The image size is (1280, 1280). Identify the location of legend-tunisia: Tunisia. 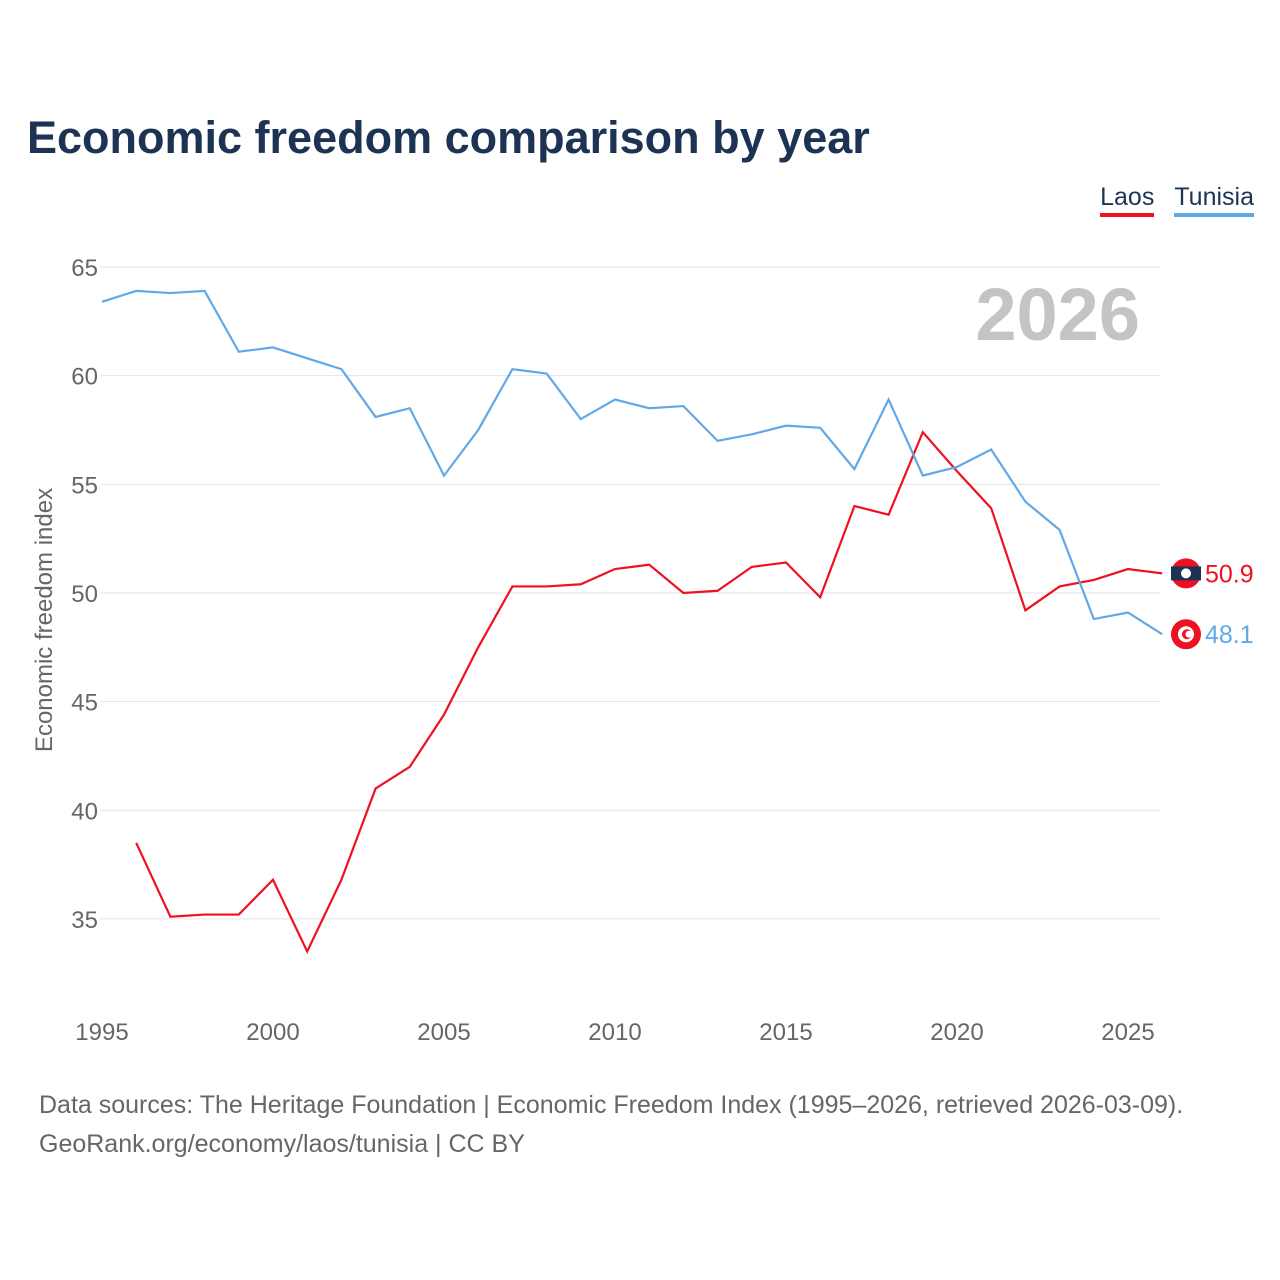
(1214, 200).